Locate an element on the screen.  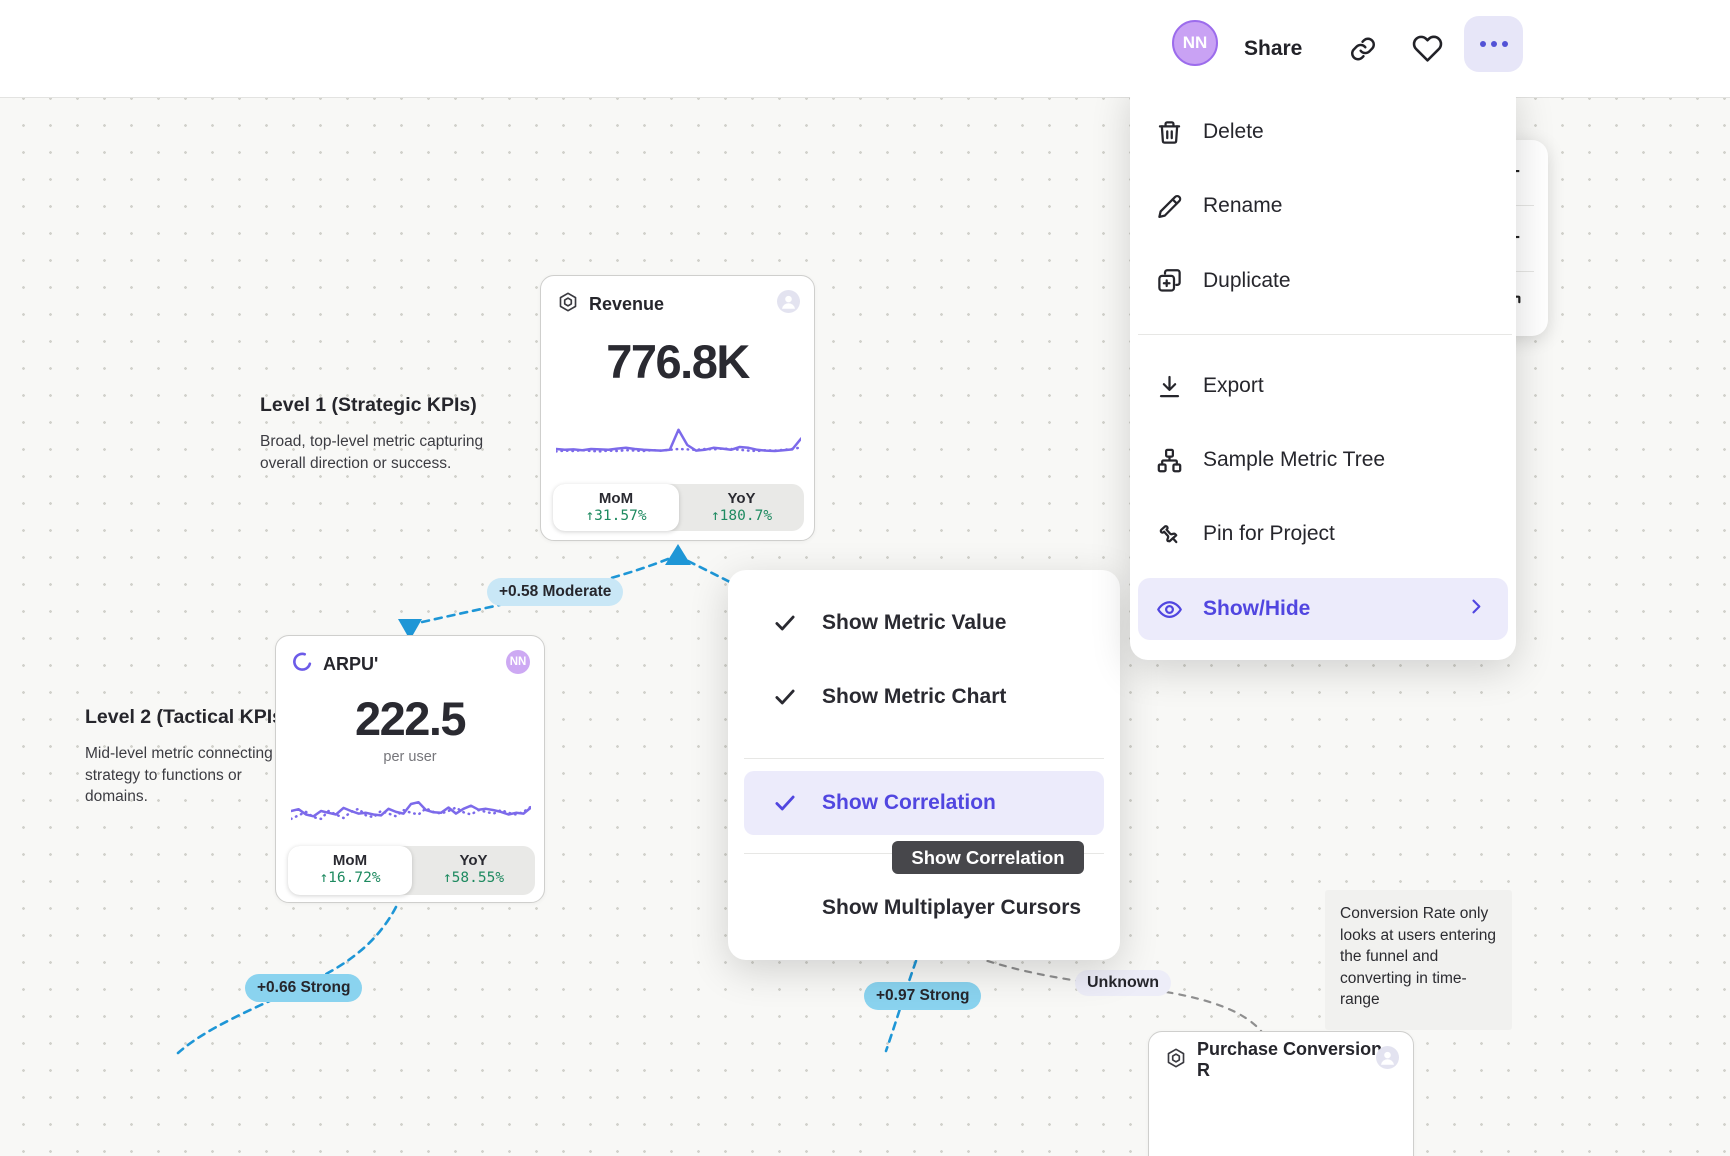
pencil-icon is located at coordinates (1169, 206).